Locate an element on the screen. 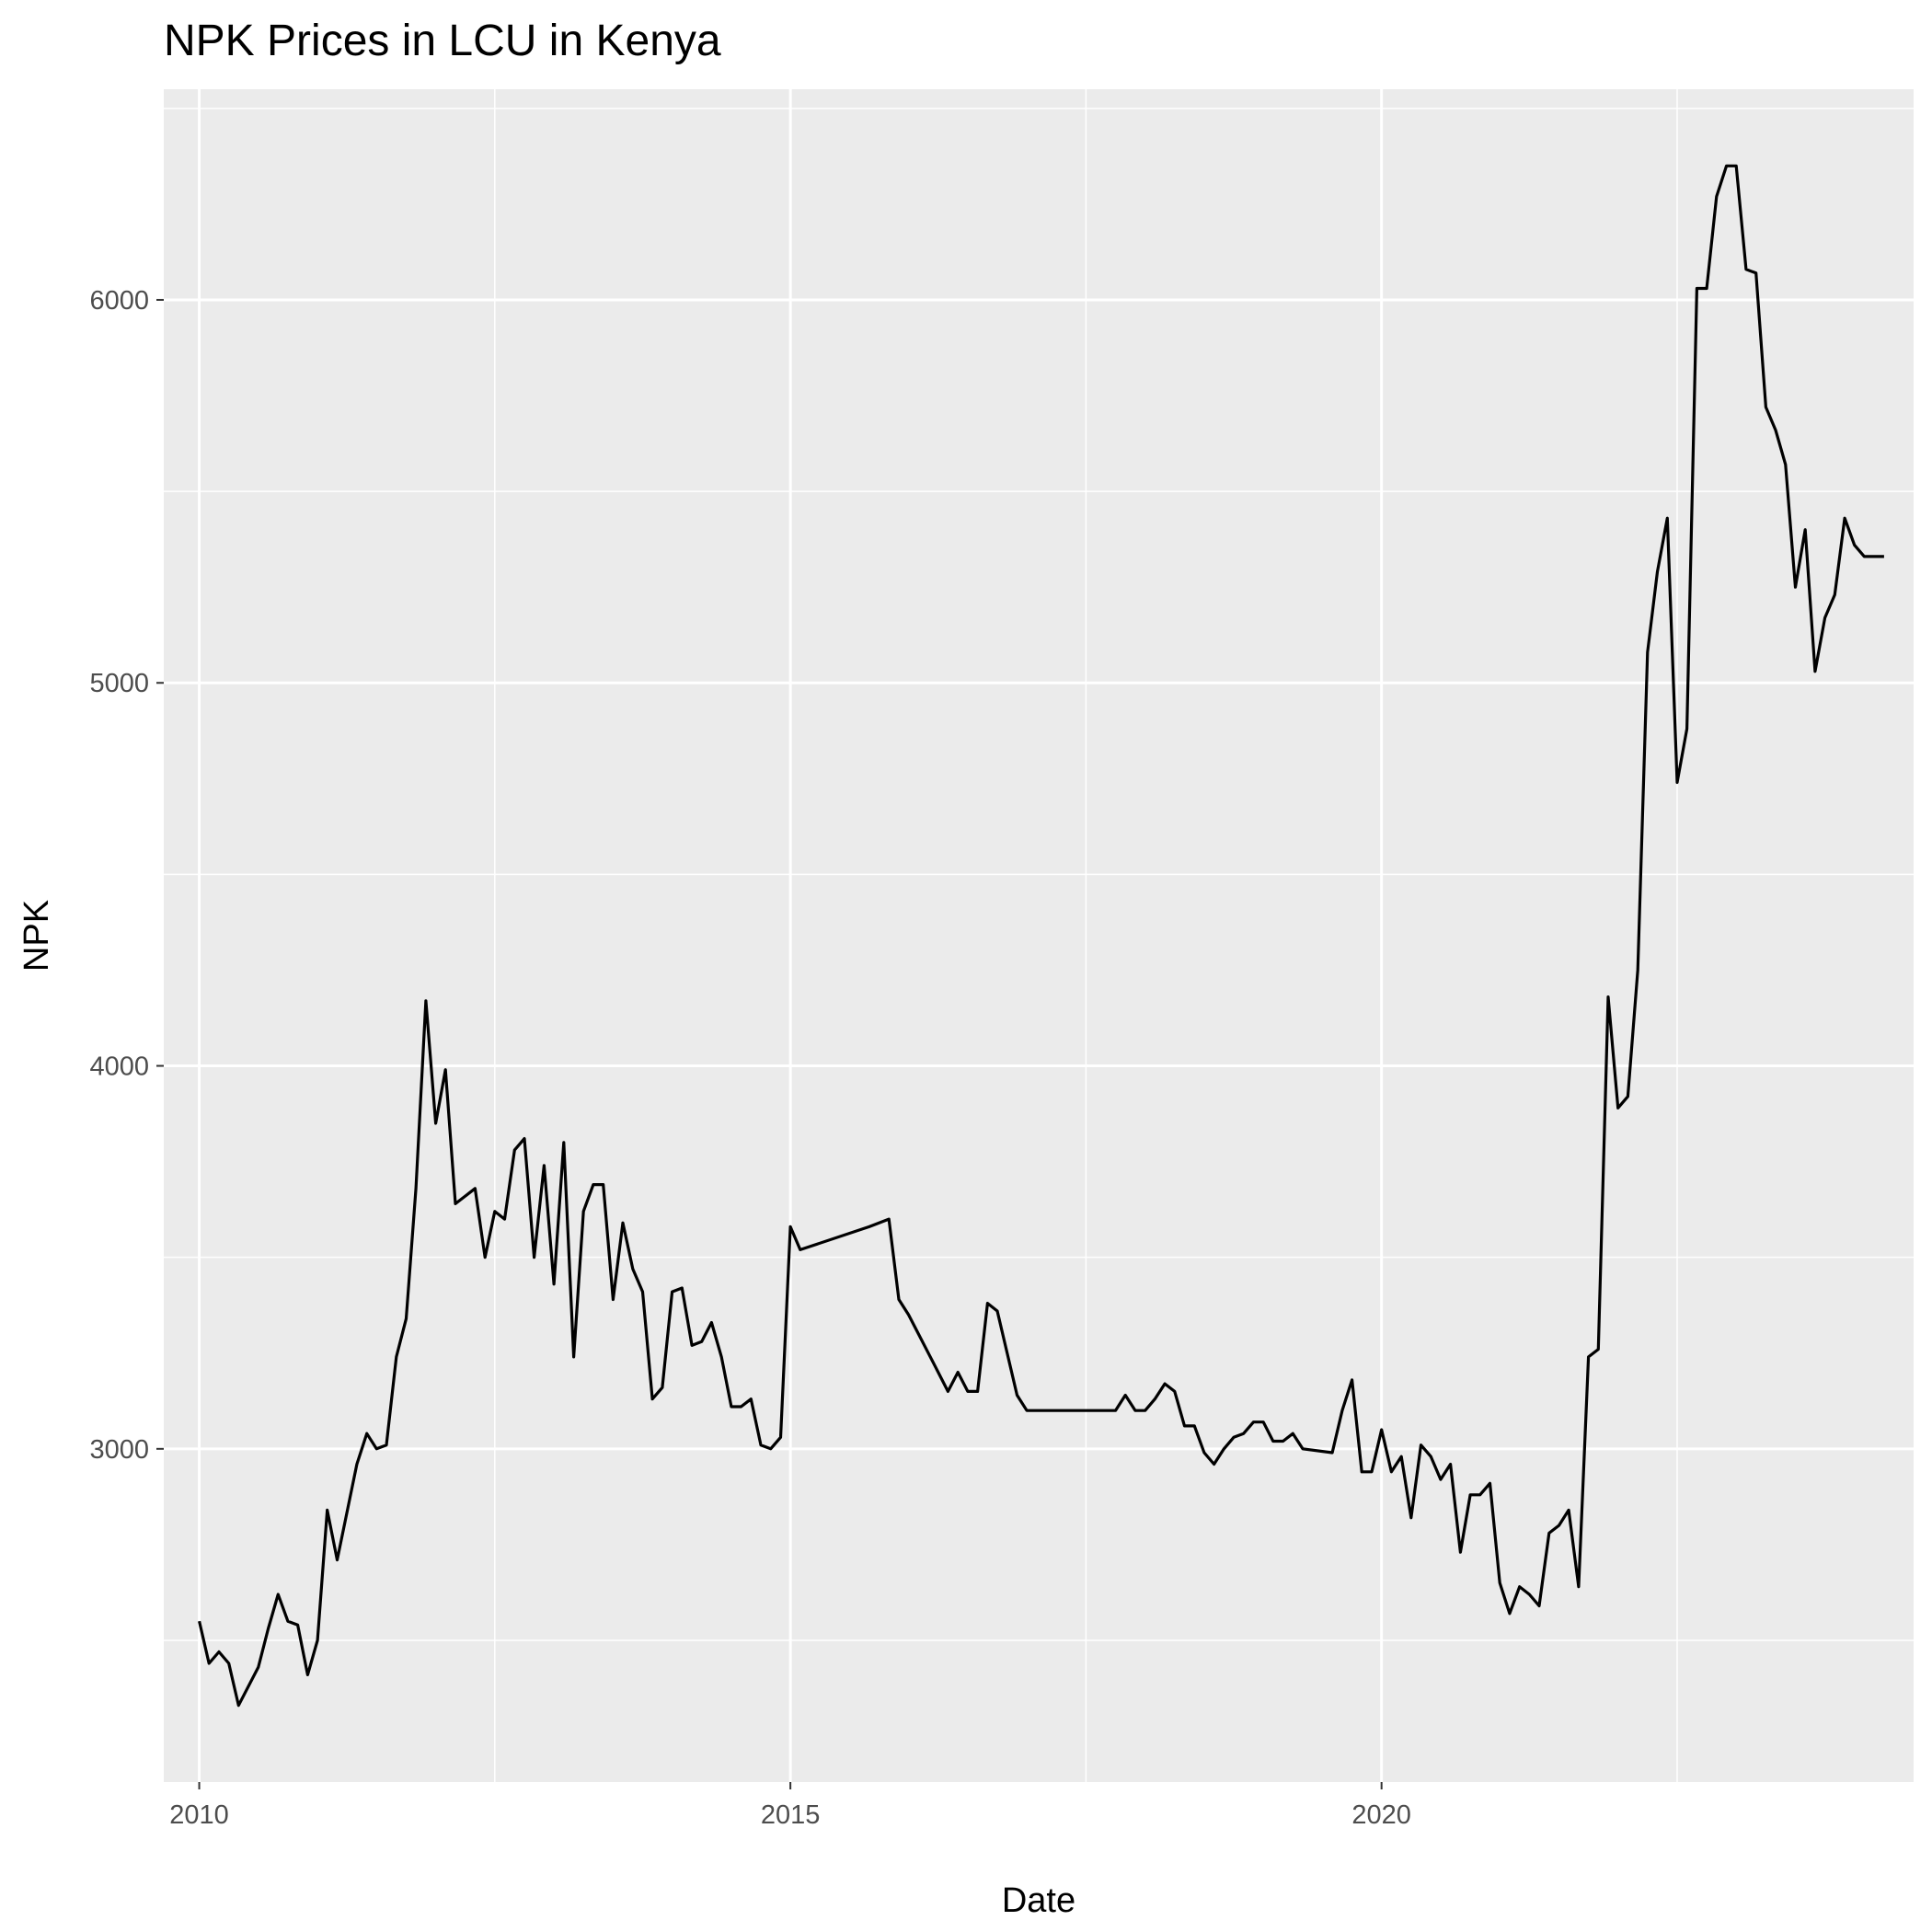 The image size is (1932, 1932). x-axis: 2010 2015 2020 is located at coordinates (790, 1806).